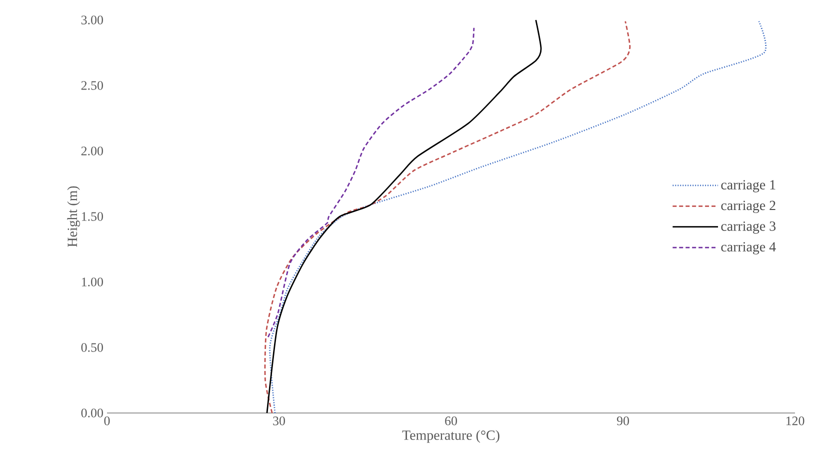 This screenshot has height=474, width=819. Describe the element at coordinates (92, 413) in the screenshot. I see `y-tick-label: 0.00` at that location.